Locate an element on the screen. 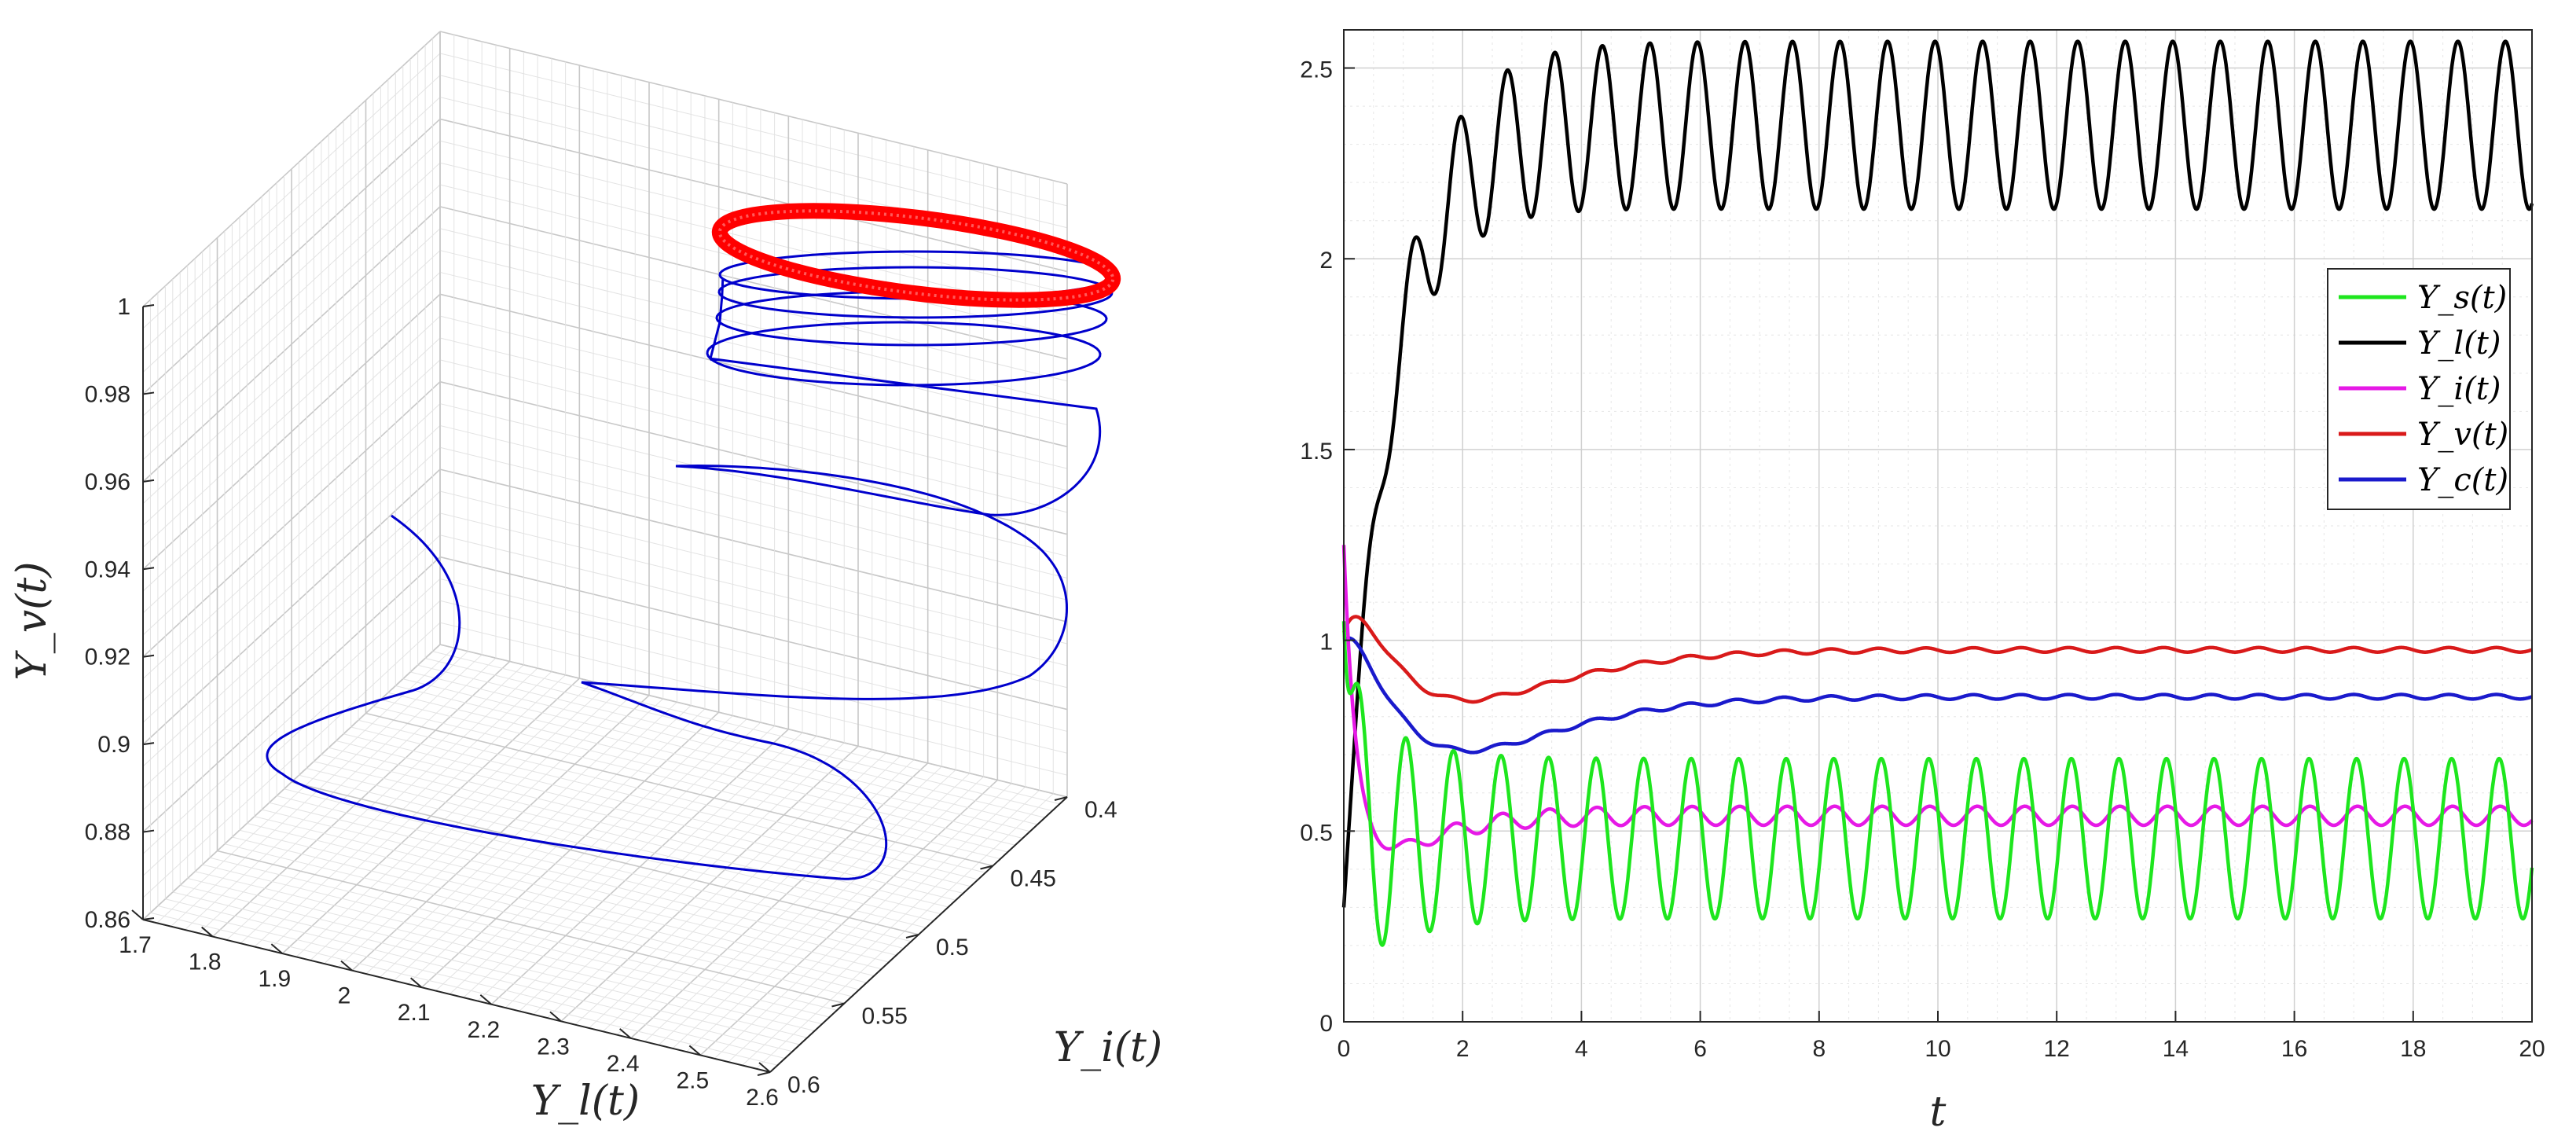 The image size is (2576, 1146). x-tick-label: 14 is located at coordinates (2176, 1049).